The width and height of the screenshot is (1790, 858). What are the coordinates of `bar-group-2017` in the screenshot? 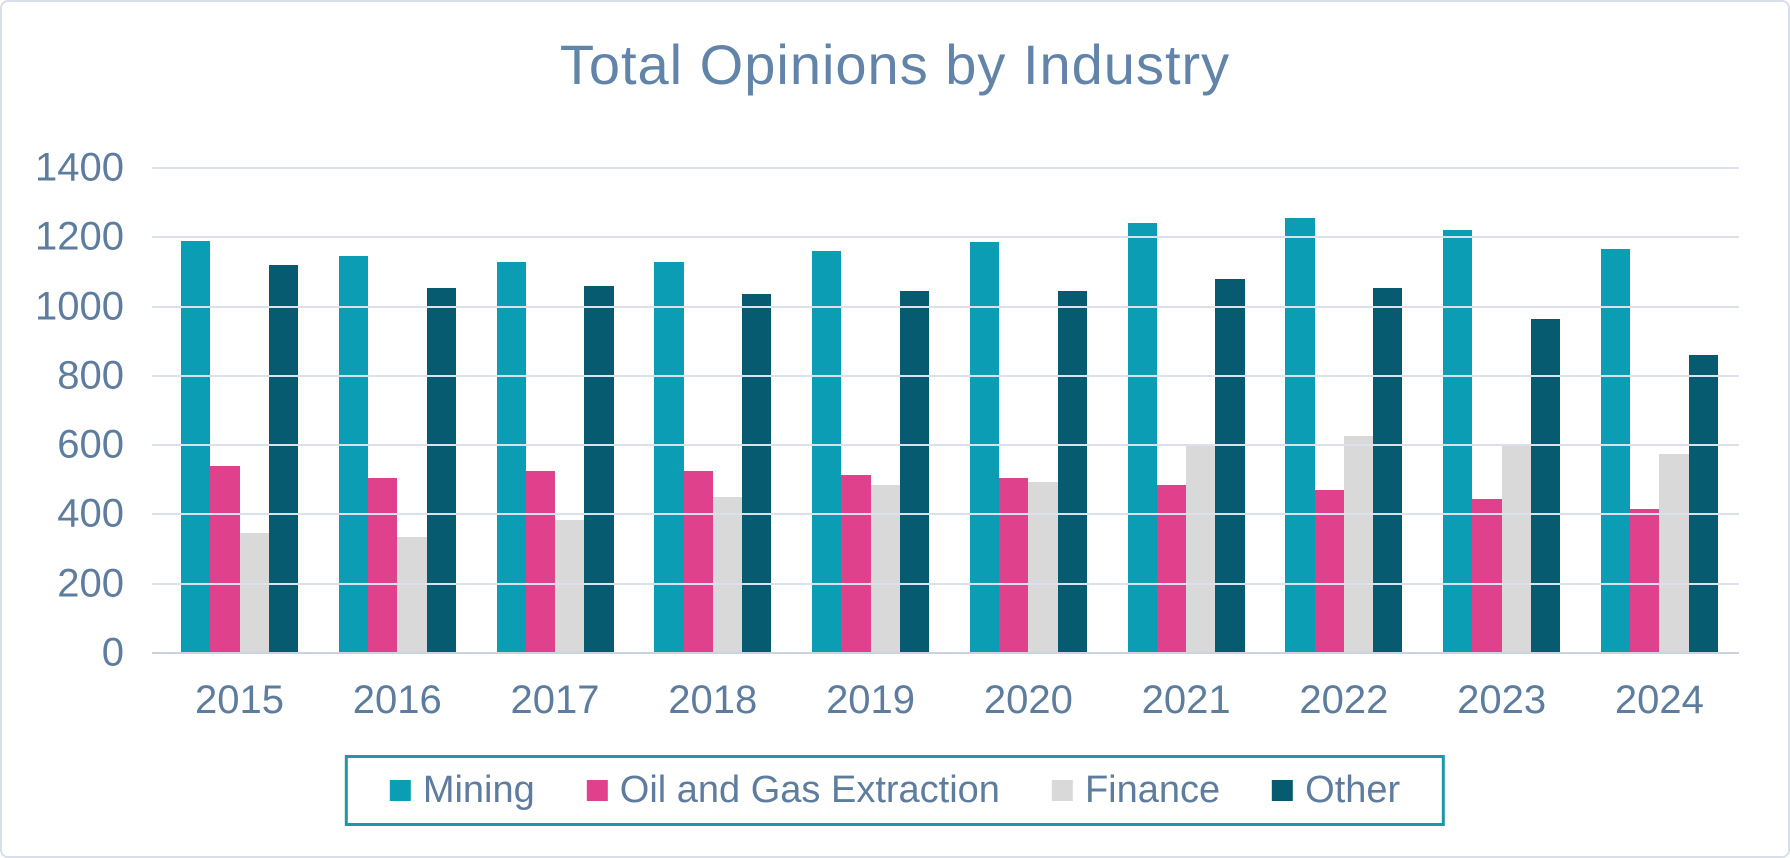 It's located at (555, 410).